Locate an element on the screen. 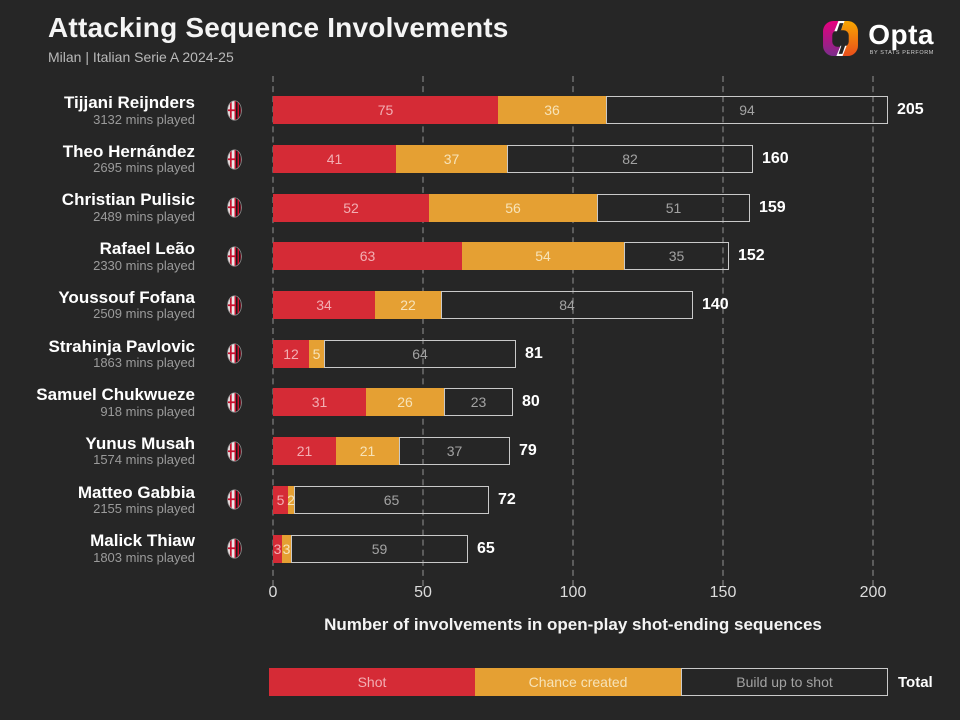 This screenshot has height=720, width=960. shot-segment: 41 is located at coordinates (334, 159).